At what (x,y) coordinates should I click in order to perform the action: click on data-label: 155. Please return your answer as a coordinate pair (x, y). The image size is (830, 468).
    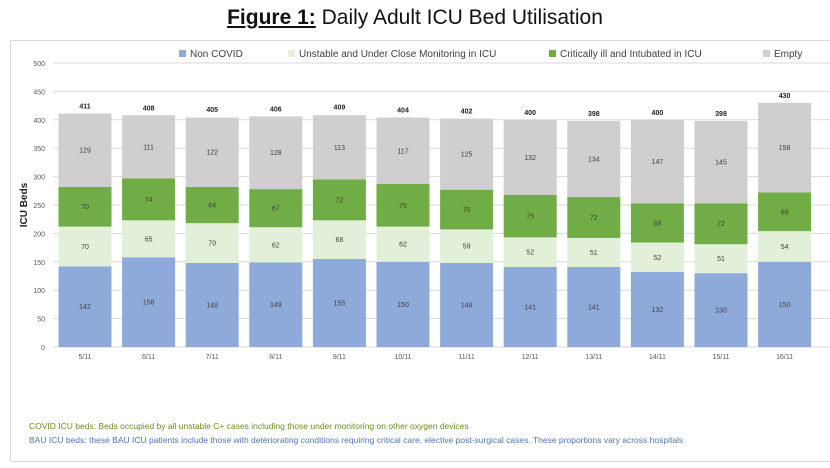
    Looking at the image, I should click on (340, 303).